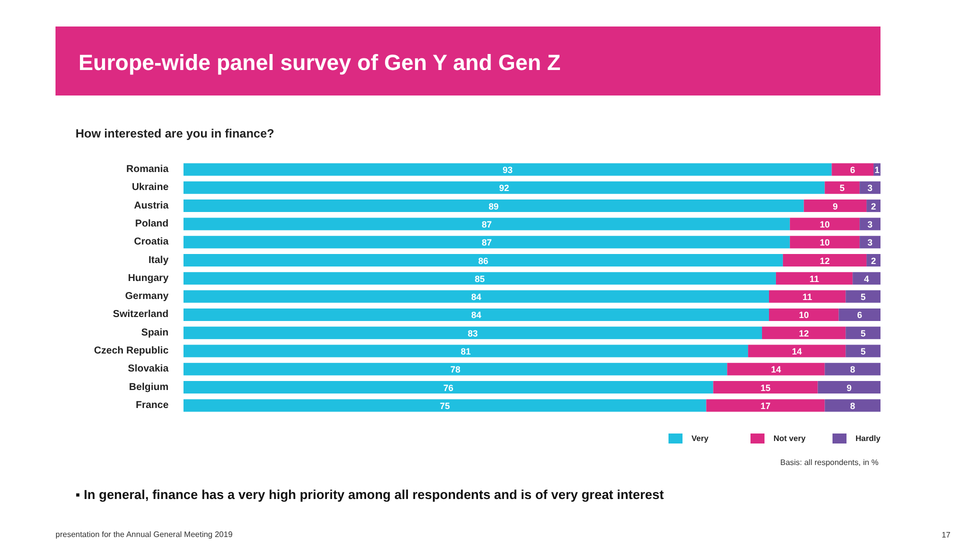  I want to click on data-label: 85, so click(479, 279).